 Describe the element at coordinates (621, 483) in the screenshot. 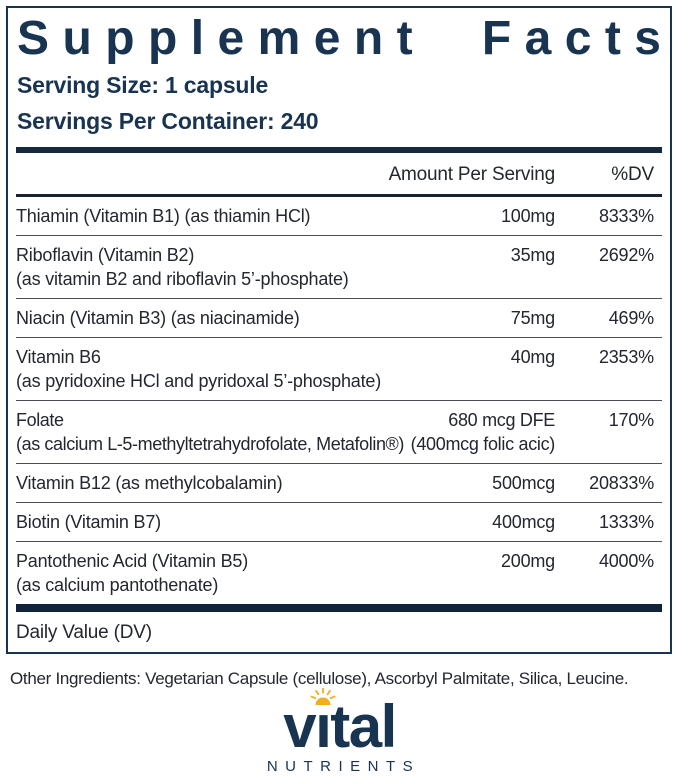

I see `nutrient-dv: 20833%` at that location.